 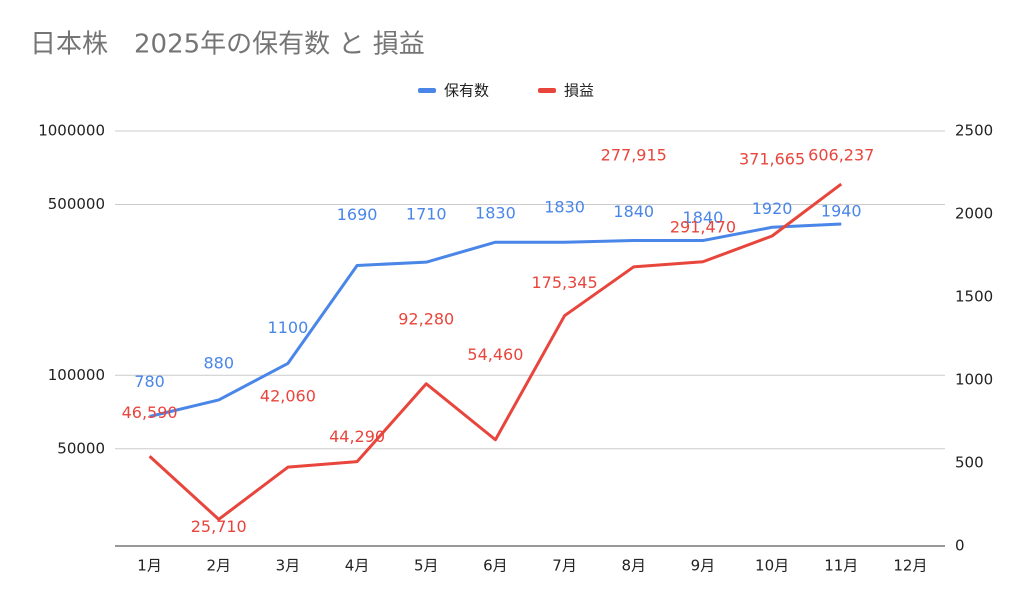 What do you see at coordinates (288, 327) in the screenshot?
I see `data-label: 1100` at bounding box center [288, 327].